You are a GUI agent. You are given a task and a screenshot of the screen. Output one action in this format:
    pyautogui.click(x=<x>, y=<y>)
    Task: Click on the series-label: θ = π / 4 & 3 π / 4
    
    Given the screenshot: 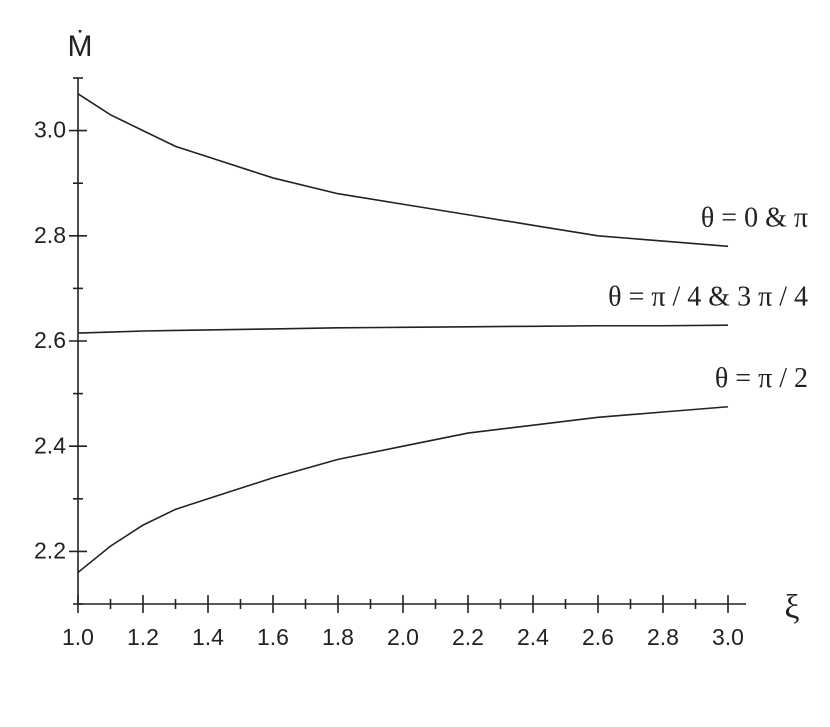 What is the action you would take?
    pyautogui.click(x=708, y=297)
    